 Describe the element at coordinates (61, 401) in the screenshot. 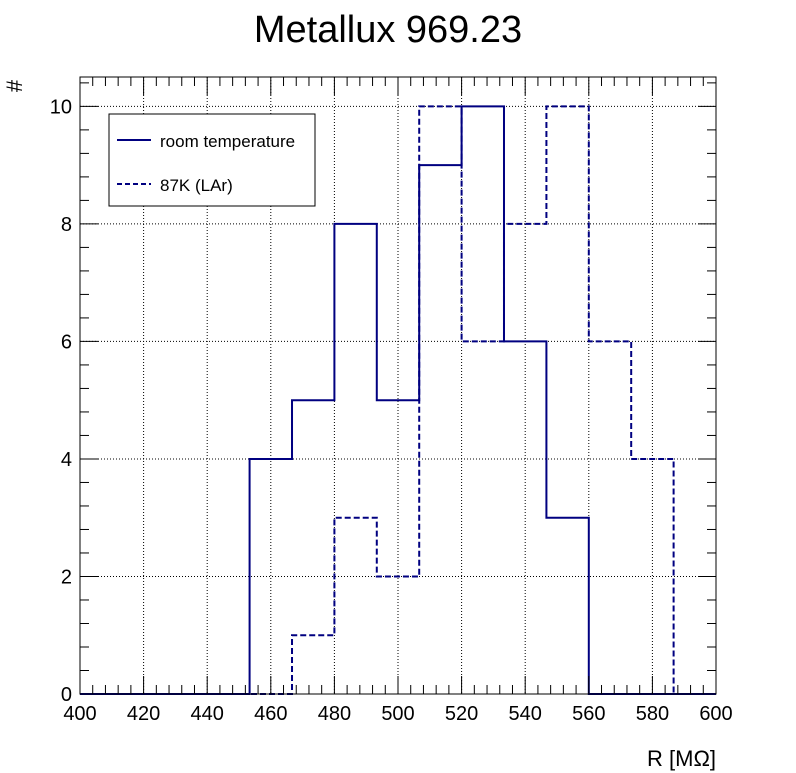

I see `y-tick-labels: 0 2 4 6 8 10` at that location.